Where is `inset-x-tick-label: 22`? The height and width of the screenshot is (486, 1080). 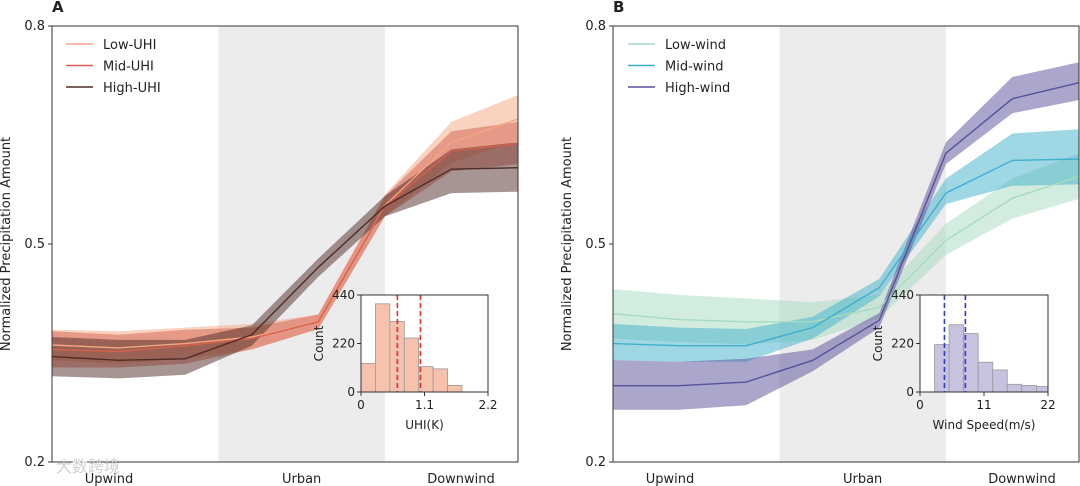
inset-x-tick-label: 22 is located at coordinates (1047, 405).